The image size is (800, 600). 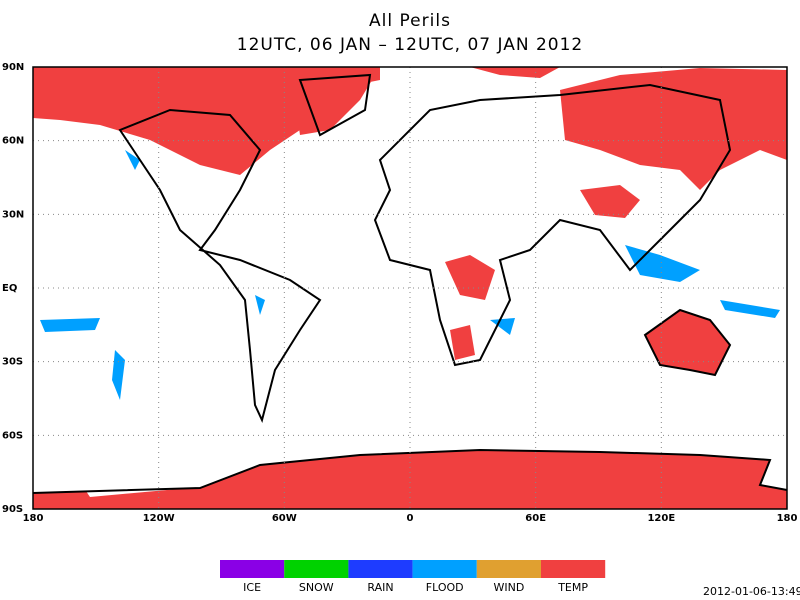 What do you see at coordinates (316, 587) in the screenshot?
I see `legend-label: SNOW` at bounding box center [316, 587].